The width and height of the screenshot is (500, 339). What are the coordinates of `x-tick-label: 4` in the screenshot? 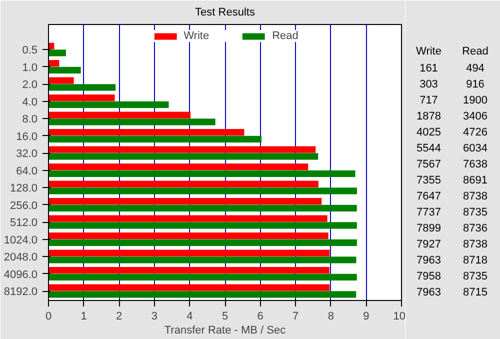 It's located at (189, 316).